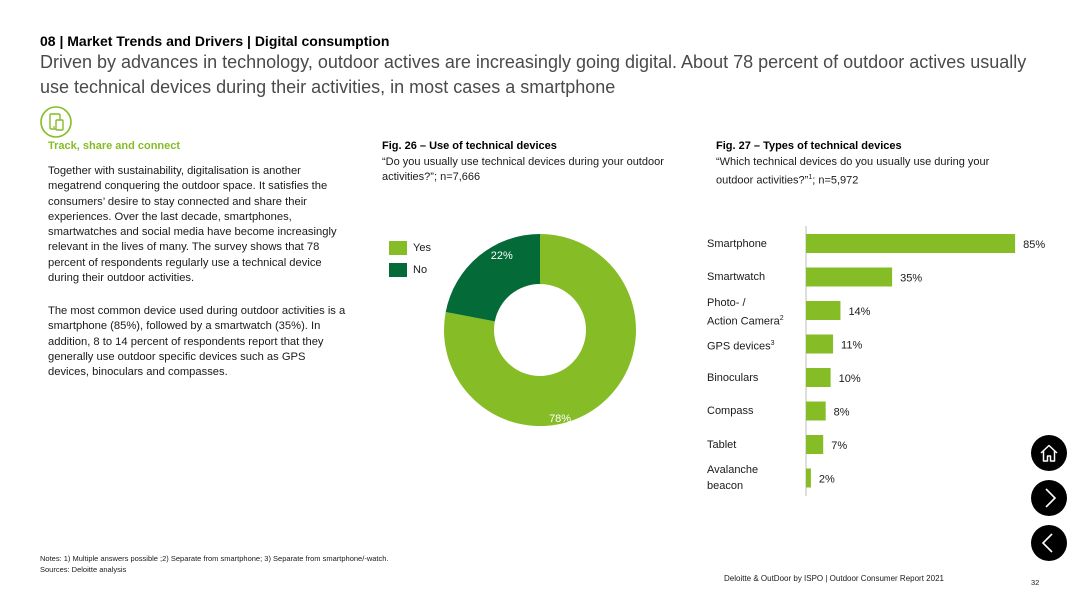 The width and height of the screenshot is (1080, 608). I want to click on bar-category-label: GPS devices3, so click(741, 346).